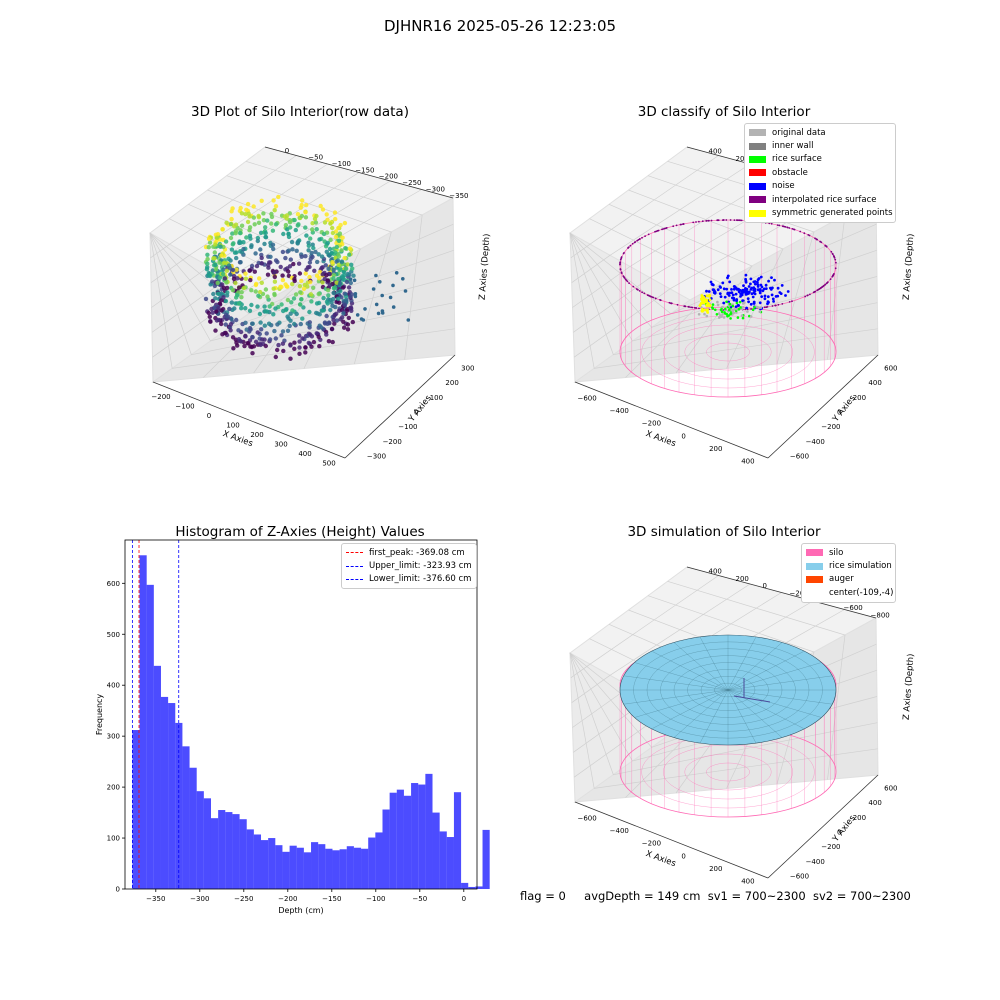  I want to click on rice-mesh-spoke, so click(766, 709).